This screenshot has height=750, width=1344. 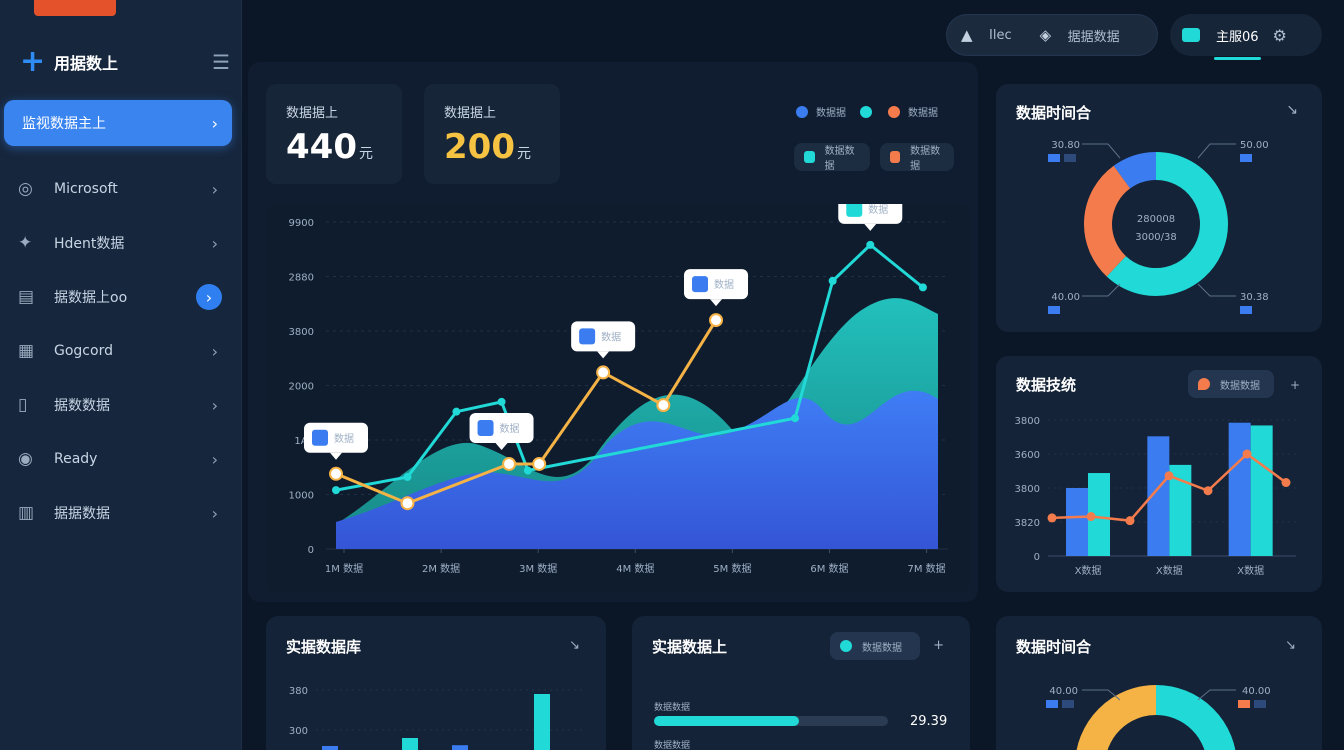 What do you see at coordinates (26, 513) in the screenshot?
I see `list-icon: ▥` at bounding box center [26, 513].